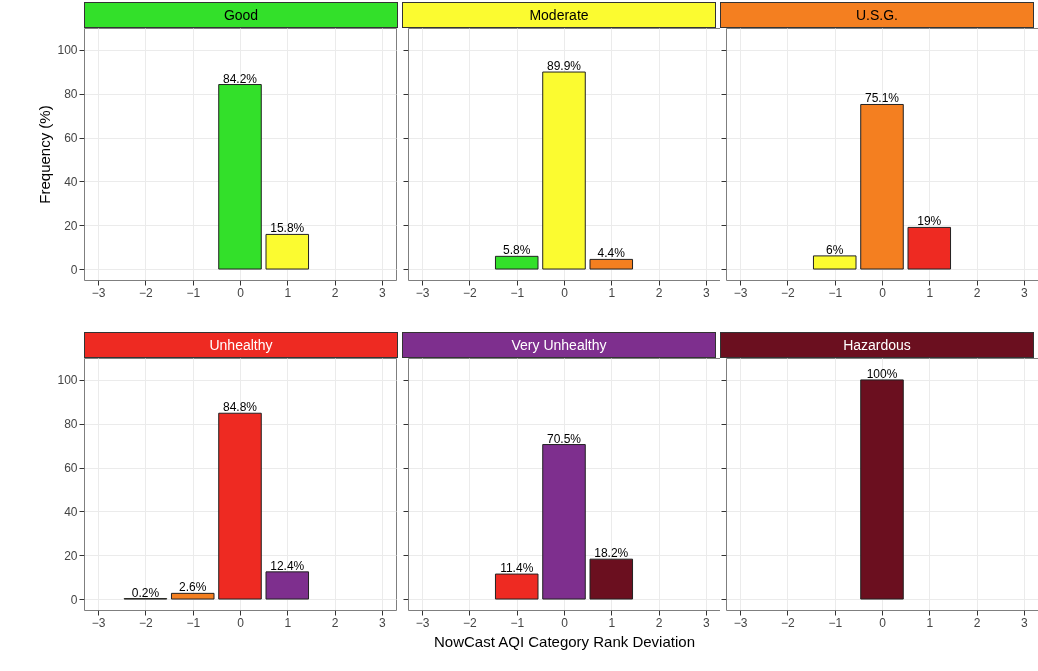 This screenshot has height=671, width=1038. What do you see at coordinates (611, 553) in the screenshot?
I see `data-label: 18.2%` at bounding box center [611, 553].